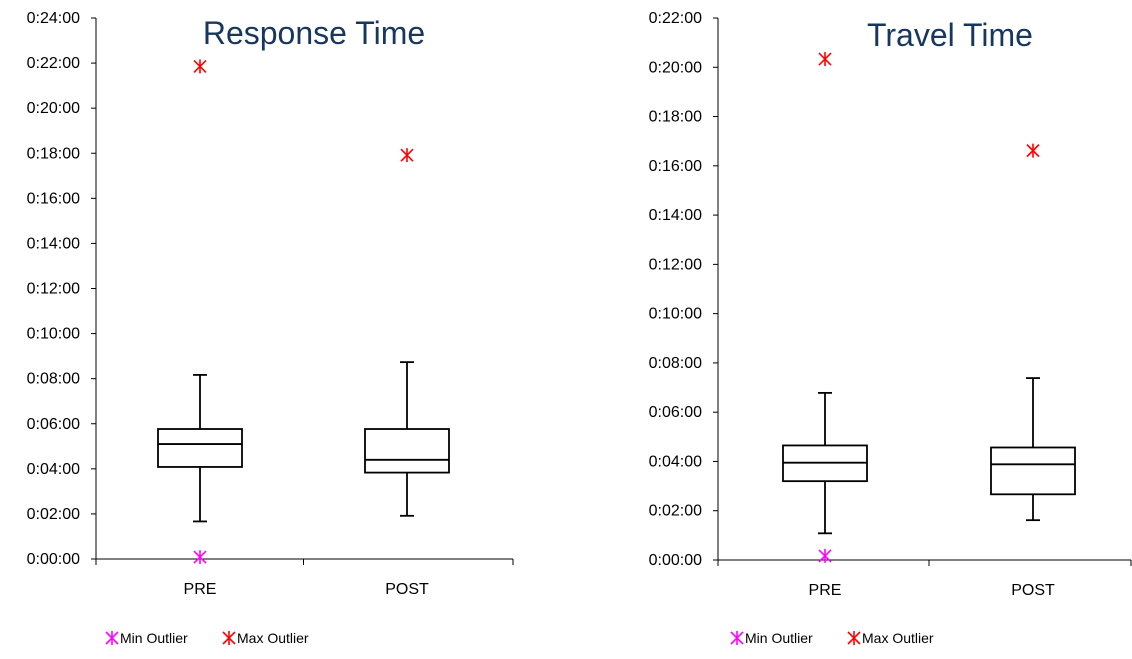 The height and width of the screenshot is (659, 1132). I want to click on chart-title: Travel Time, so click(950, 35).